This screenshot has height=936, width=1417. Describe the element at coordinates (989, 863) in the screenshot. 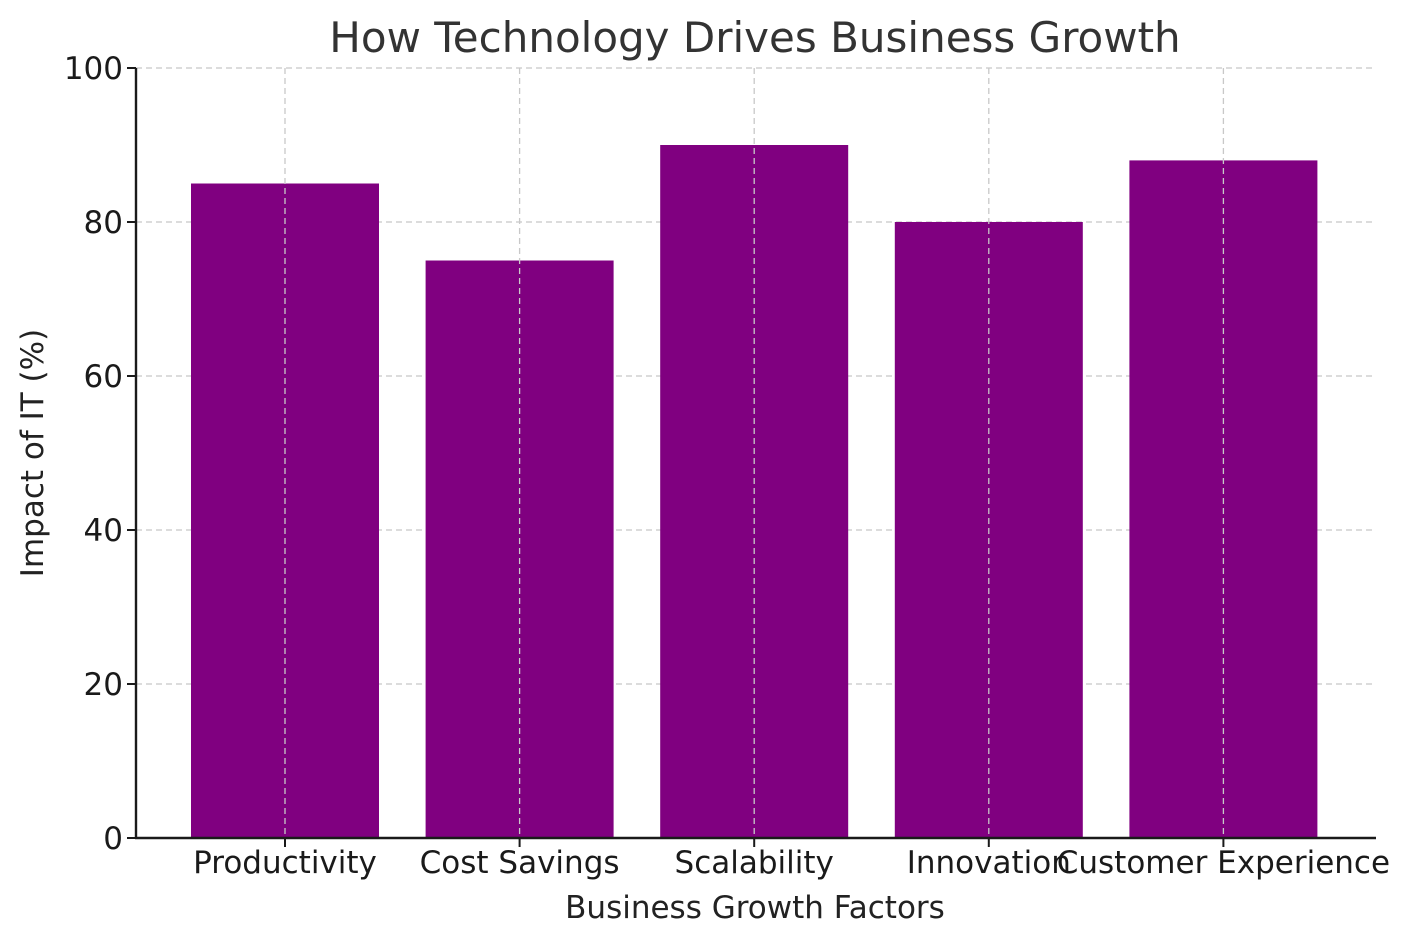

I see `x-tick-label: Innovation` at that location.